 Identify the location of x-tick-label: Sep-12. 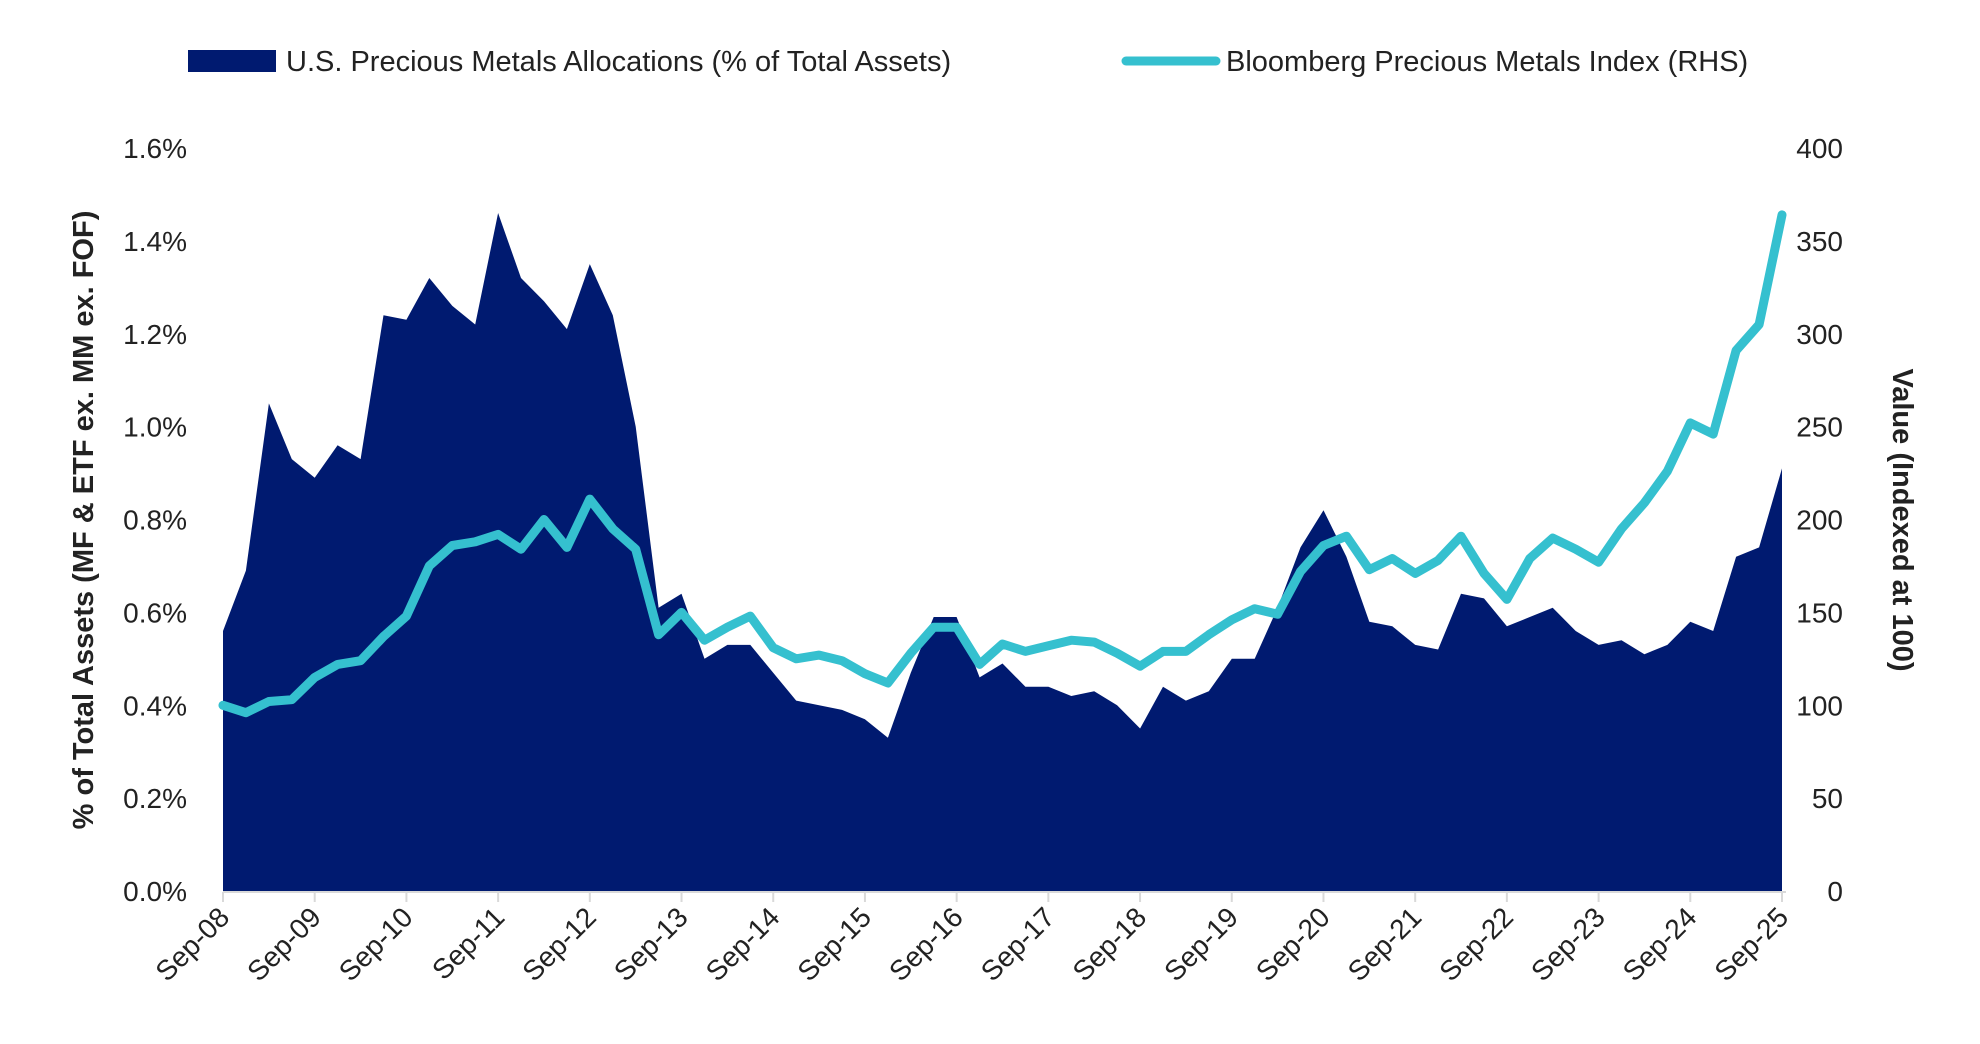
(559, 944).